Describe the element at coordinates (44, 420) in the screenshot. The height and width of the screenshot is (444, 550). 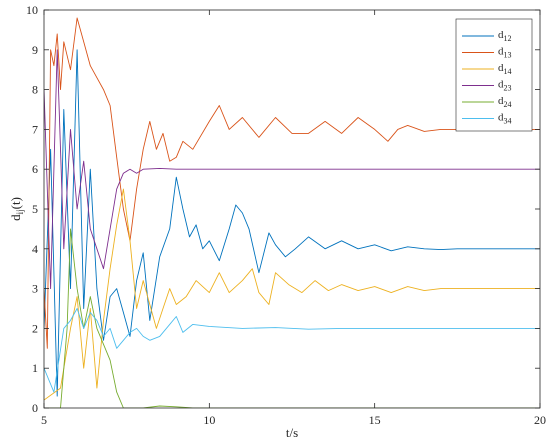
I see `x-tick-label: 5` at that location.